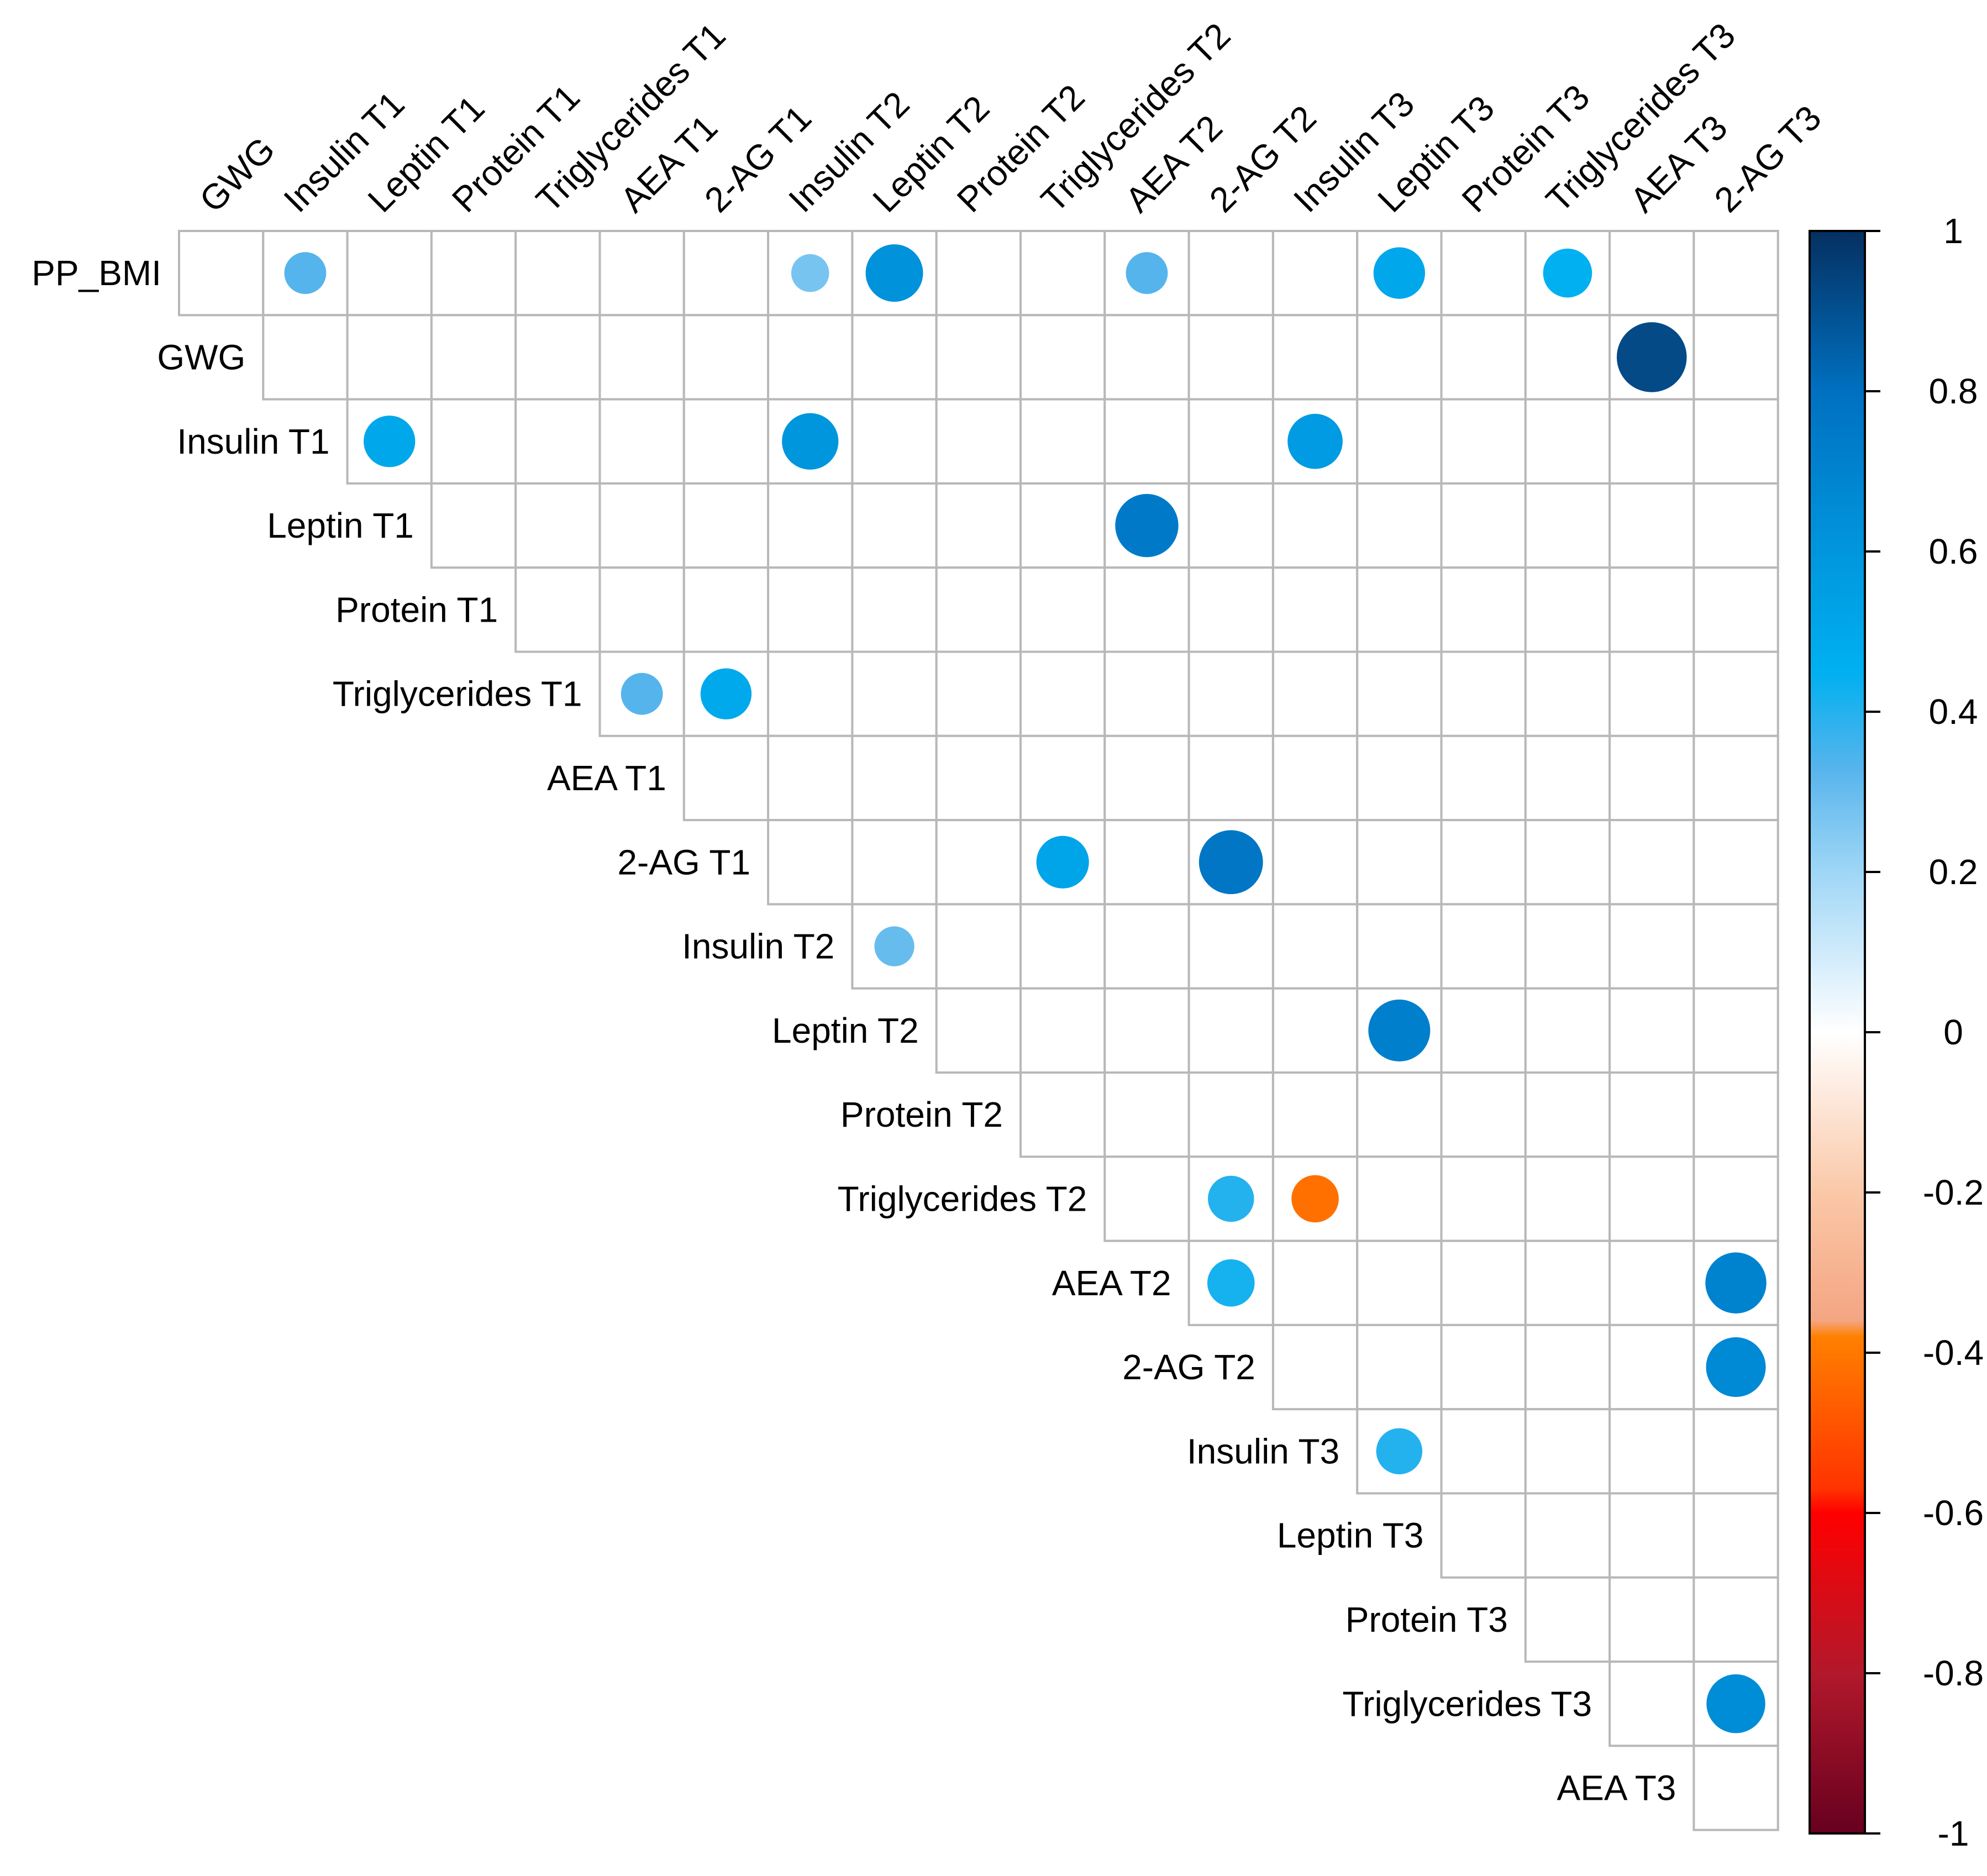  I want to click on corr-circle-insulin-t1-leptin-t1, so click(390, 441).